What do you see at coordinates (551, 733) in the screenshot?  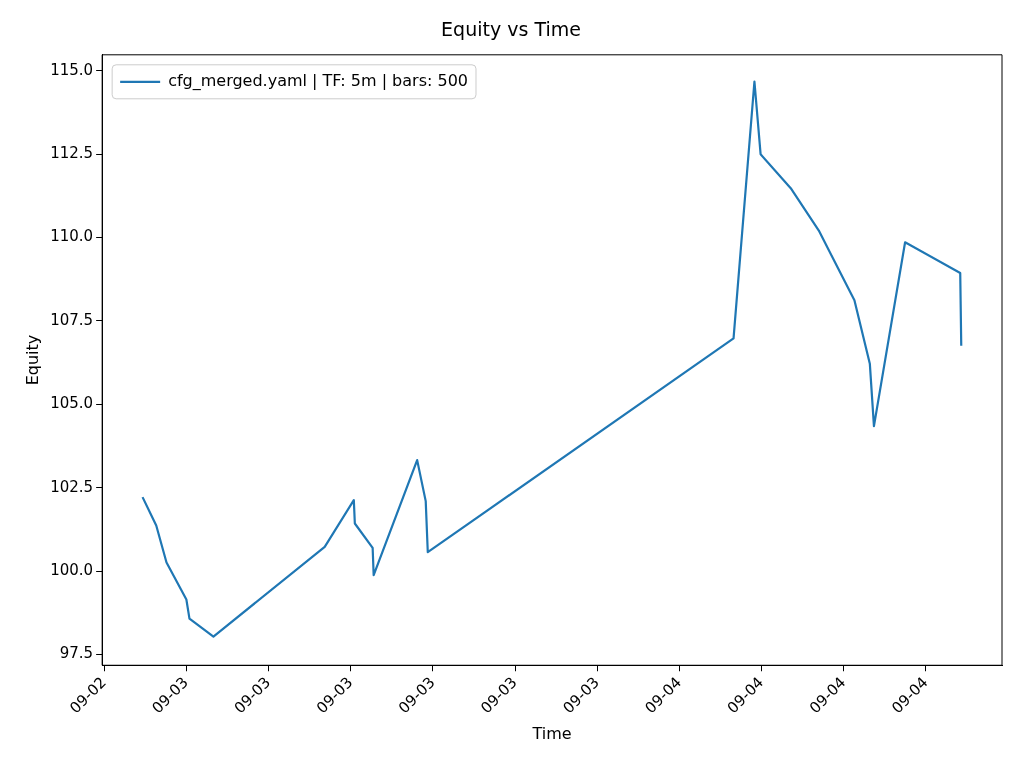 I see `x-axis-title: Time` at bounding box center [551, 733].